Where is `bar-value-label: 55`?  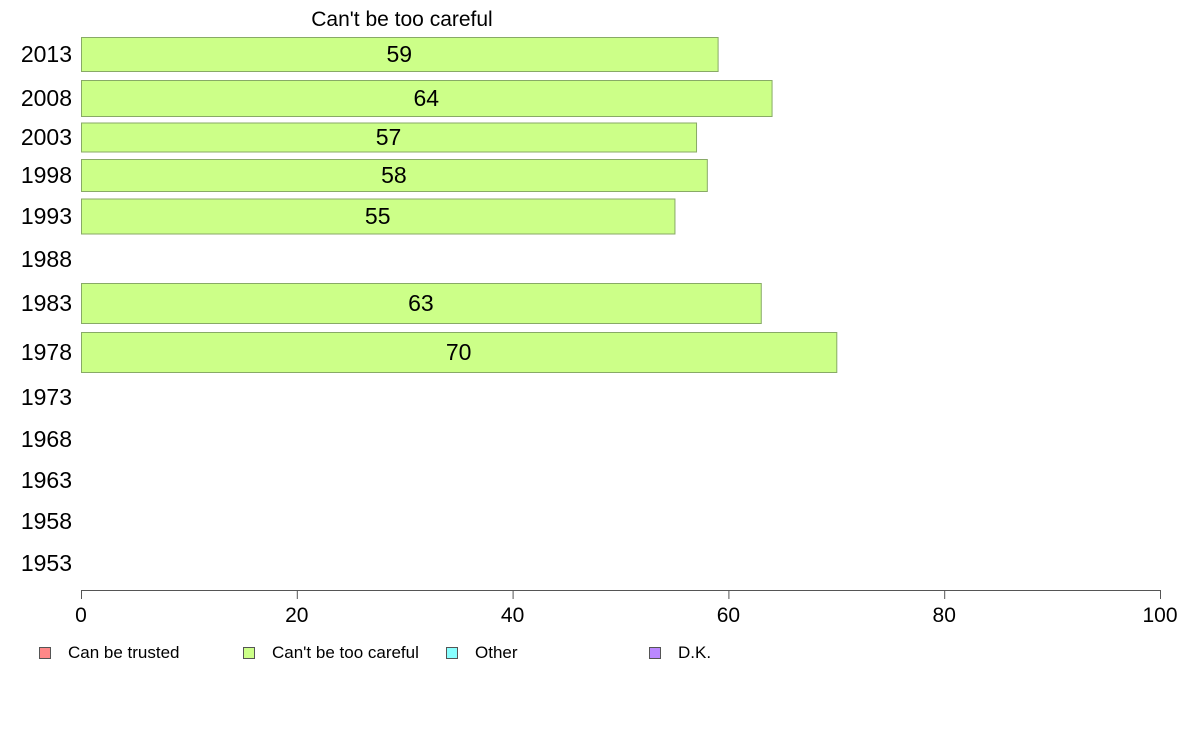 bar-value-label: 55 is located at coordinates (378, 216).